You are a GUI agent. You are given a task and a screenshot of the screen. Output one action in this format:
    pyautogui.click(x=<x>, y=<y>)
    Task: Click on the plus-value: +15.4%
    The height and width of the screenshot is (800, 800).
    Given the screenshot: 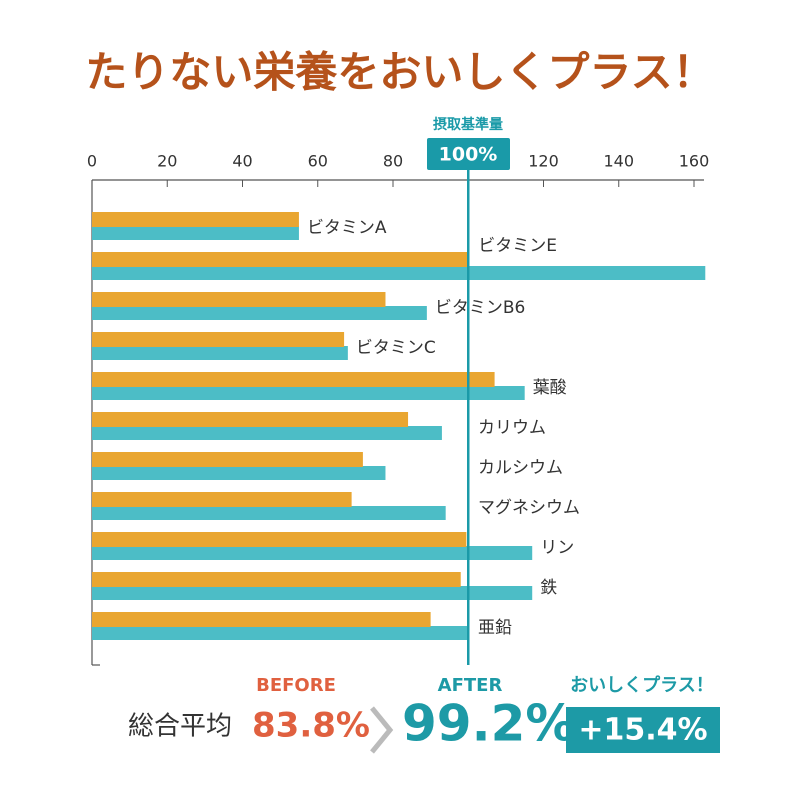 What is the action you would take?
    pyautogui.click(x=642, y=730)
    